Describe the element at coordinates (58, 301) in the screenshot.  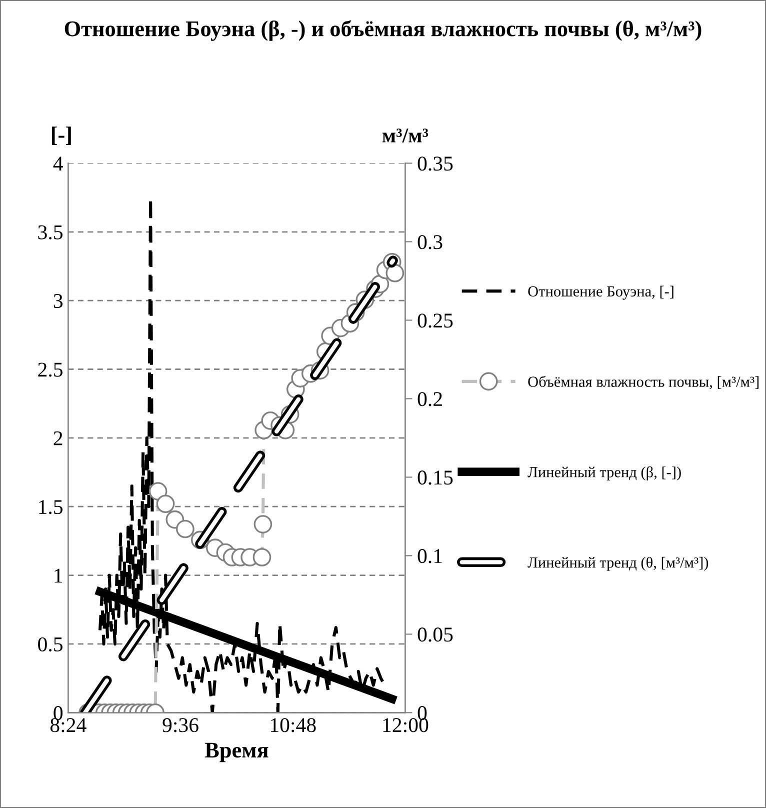
I see `y-tick-label: 3` at that location.